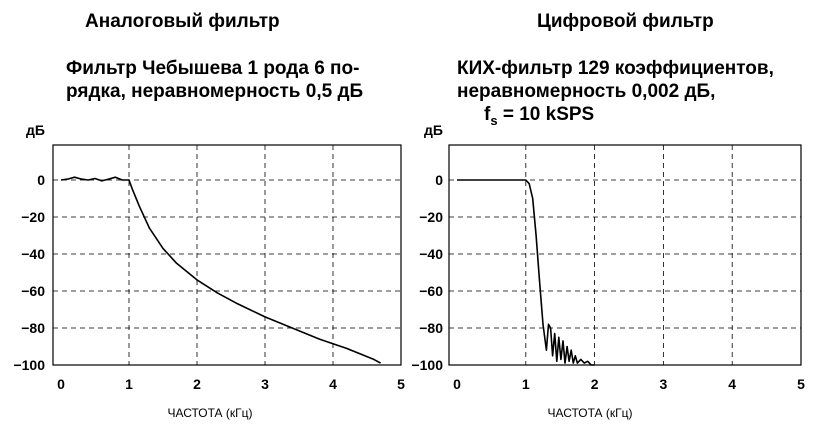  I want to click on left-subtitle-line1: Фильтр Чебышева 1 рода 6 по-, so click(213, 68).